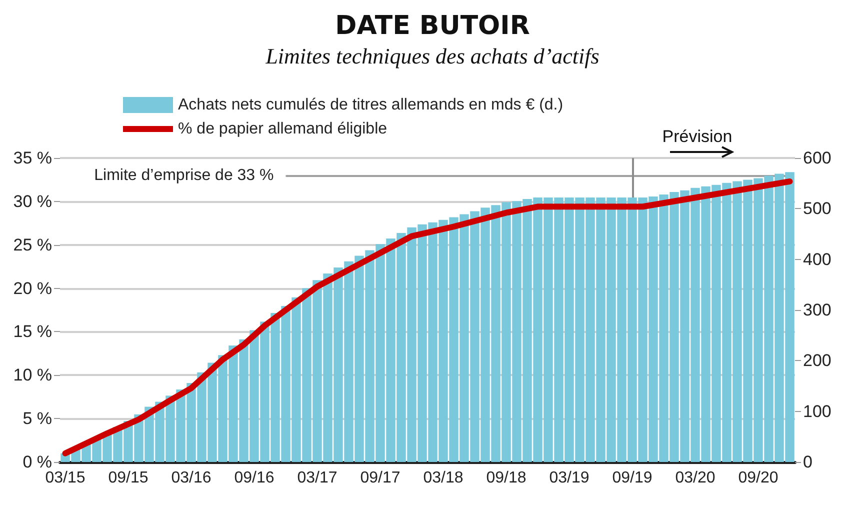 The image size is (865, 508). I want to click on x-tick-label: 03/19, so click(569, 478).